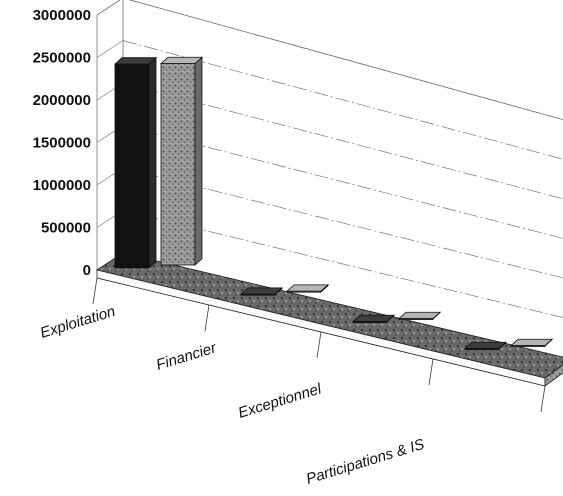  I want to click on x-tick-label: Participations & IS, so click(365, 462).